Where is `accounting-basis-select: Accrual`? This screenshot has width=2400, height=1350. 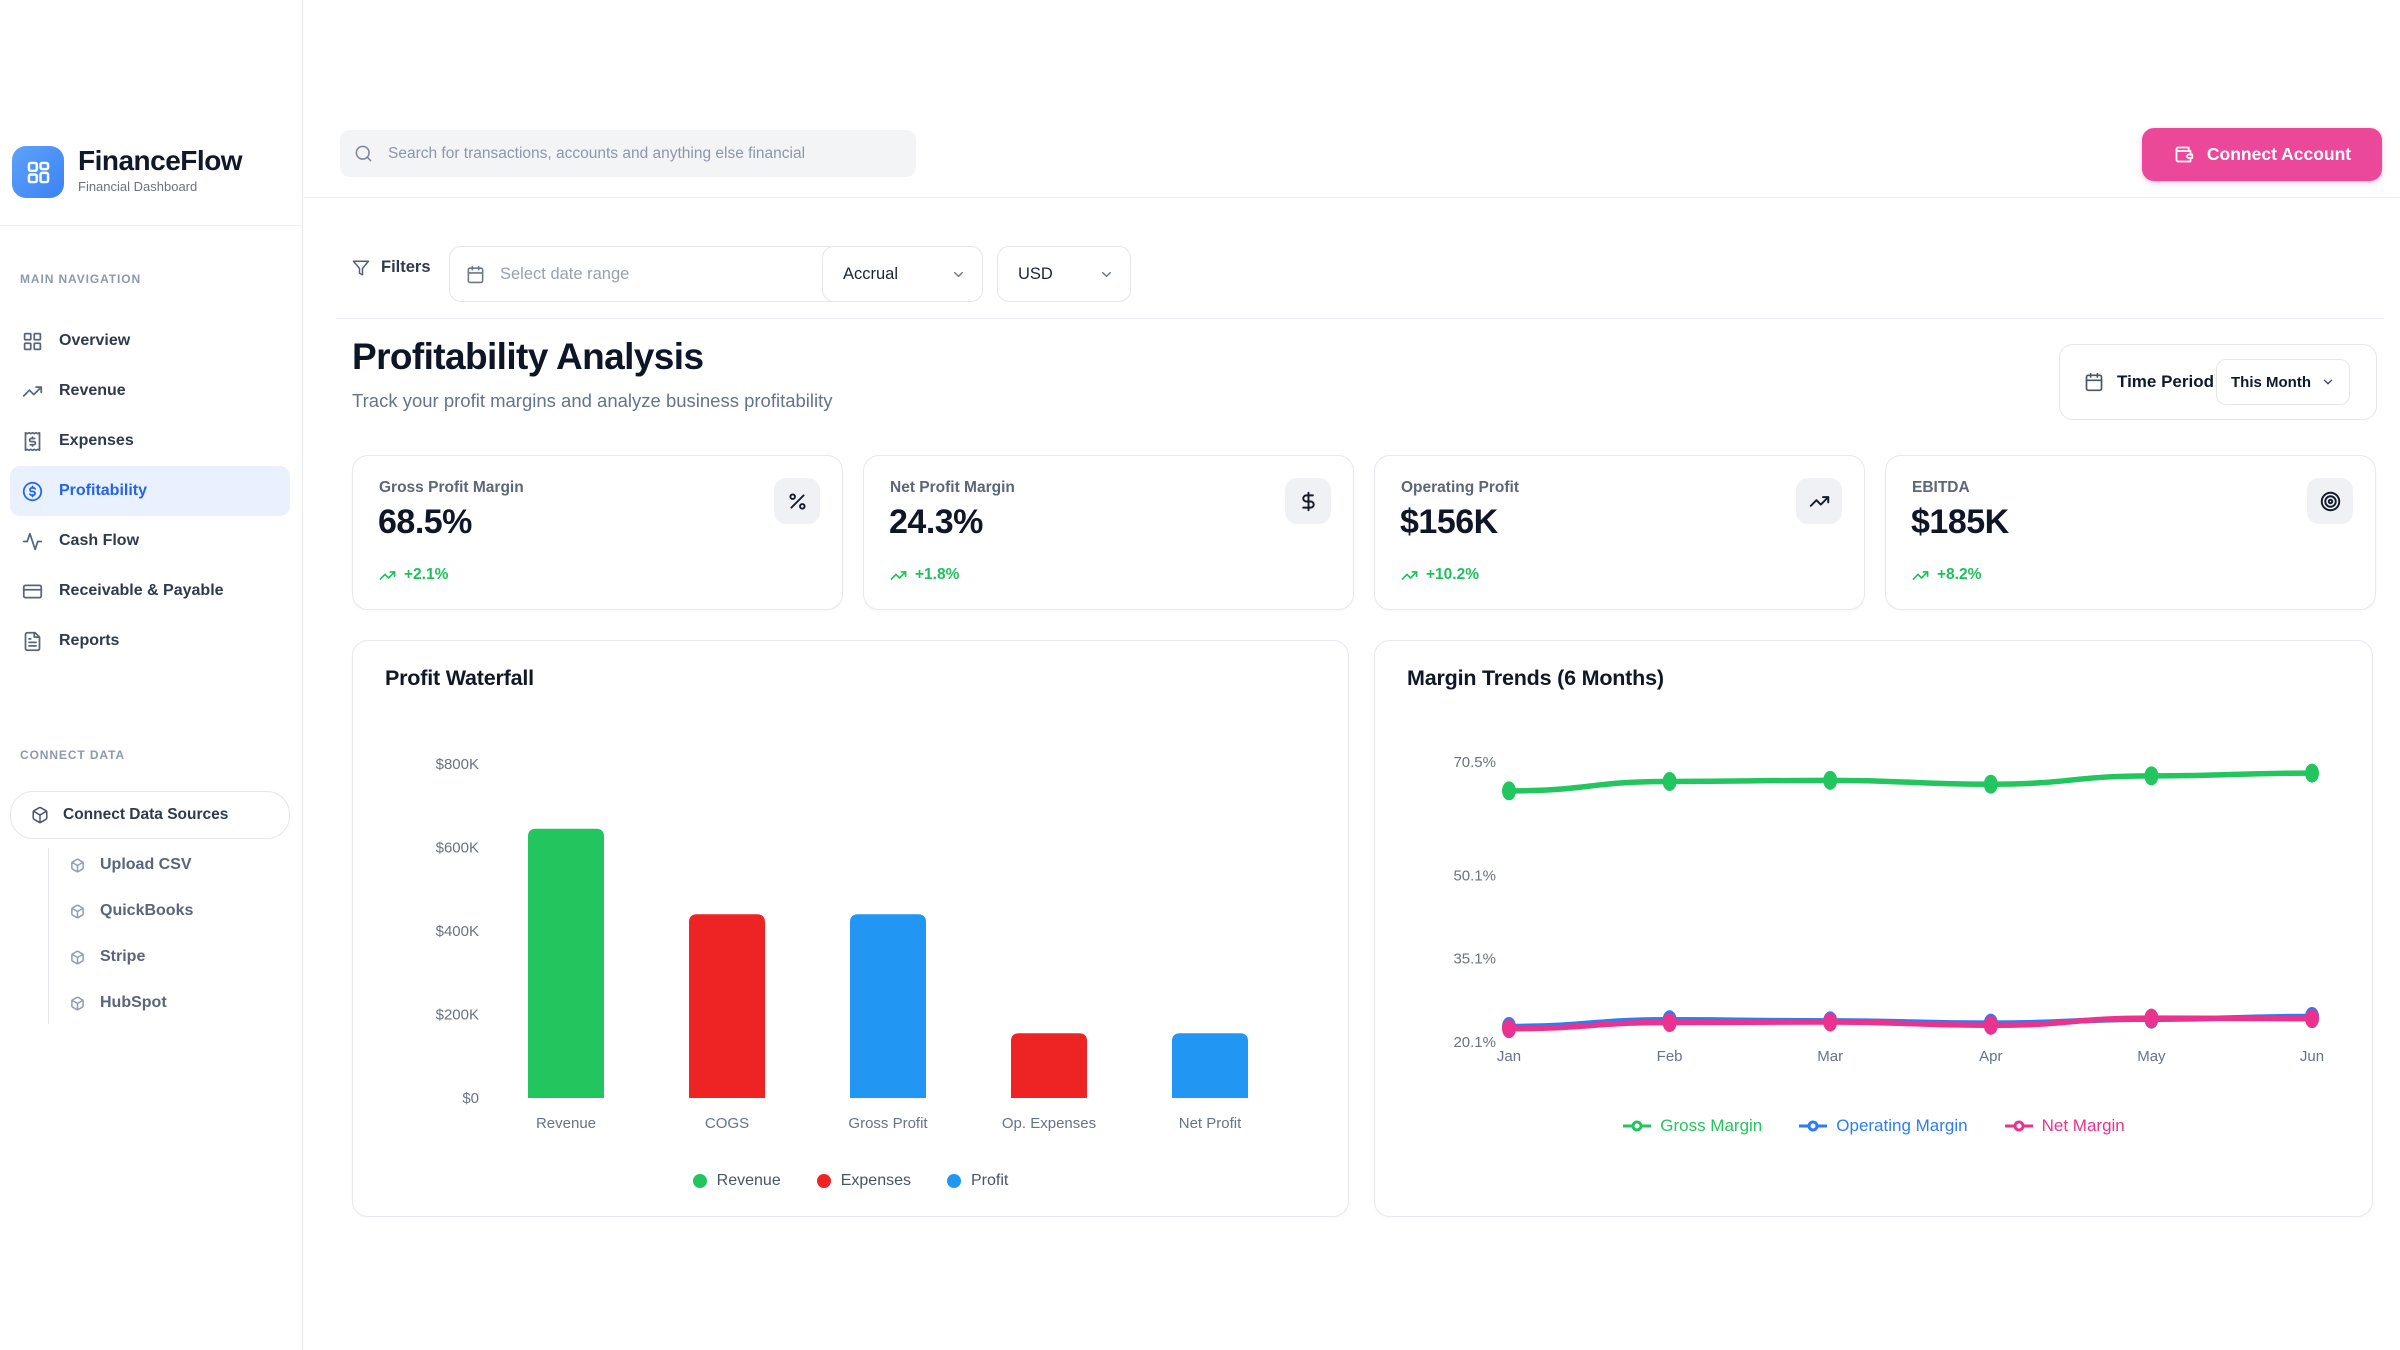 accounting-basis-select: Accrual is located at coordinates (902, 274).